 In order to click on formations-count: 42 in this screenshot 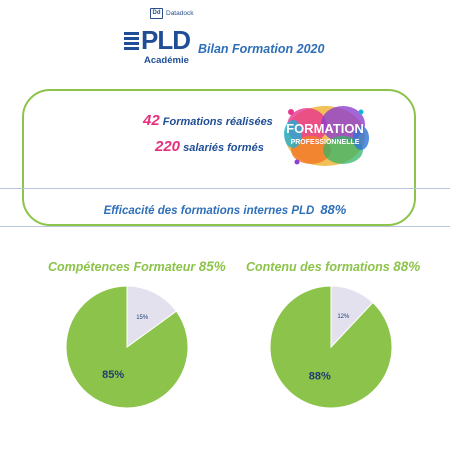, I will do `click(151, 120)`.